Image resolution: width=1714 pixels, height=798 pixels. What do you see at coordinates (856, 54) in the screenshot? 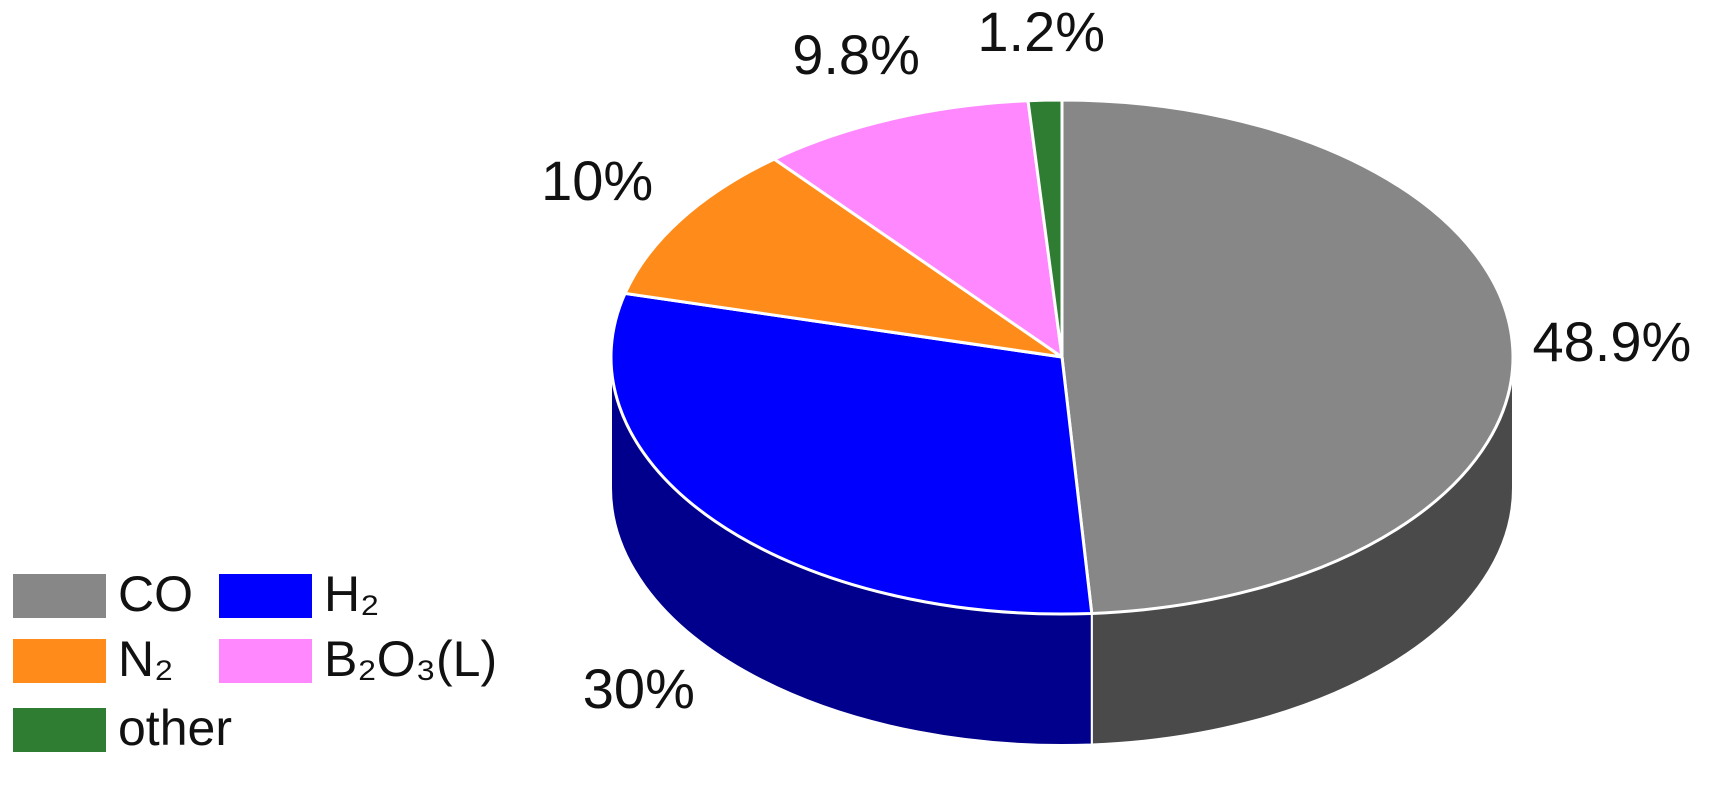
I see `data-label: 9.8%` at bounding box center [856, 54].